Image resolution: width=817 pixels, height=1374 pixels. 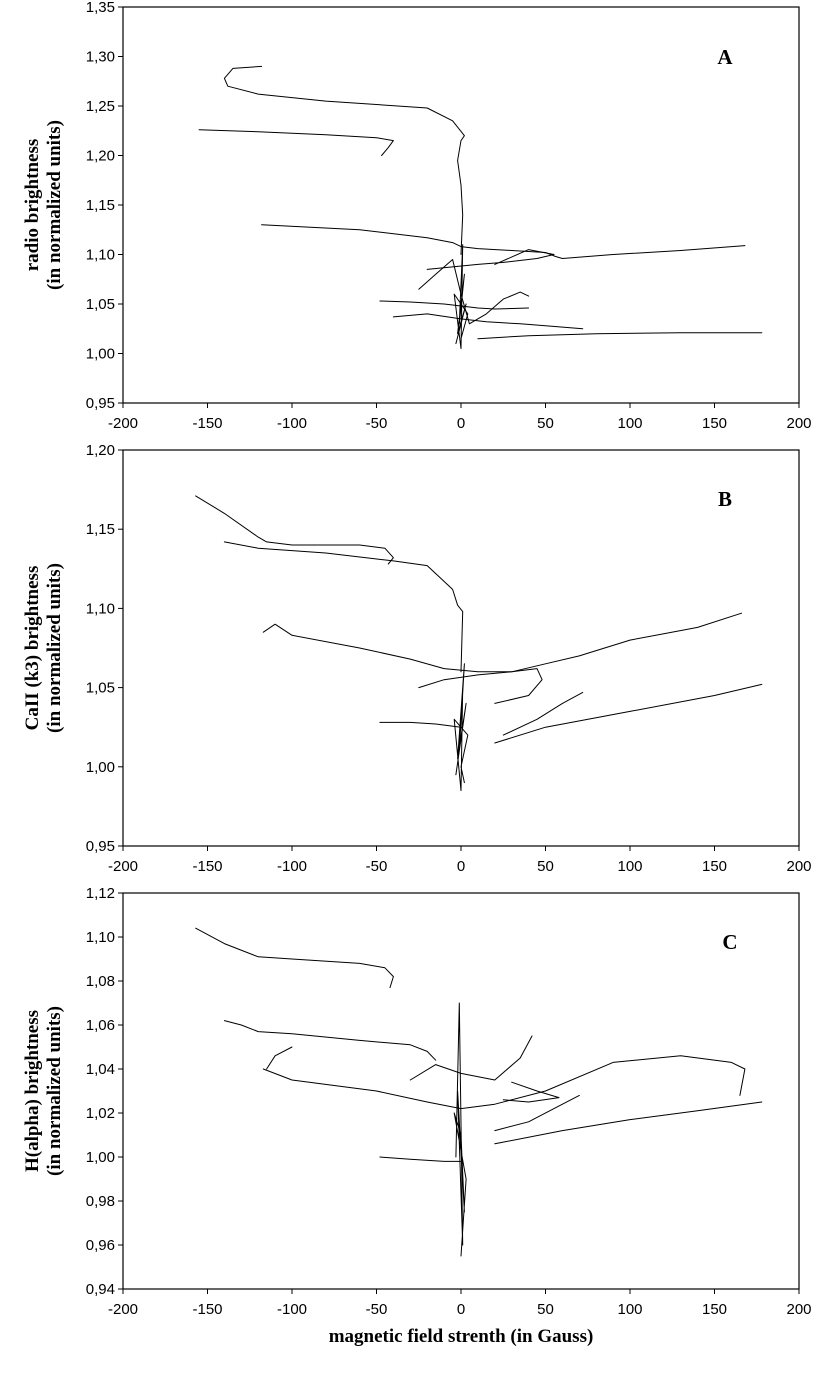 I want to click on panel-label-b: B, so click(x=725, y=499).